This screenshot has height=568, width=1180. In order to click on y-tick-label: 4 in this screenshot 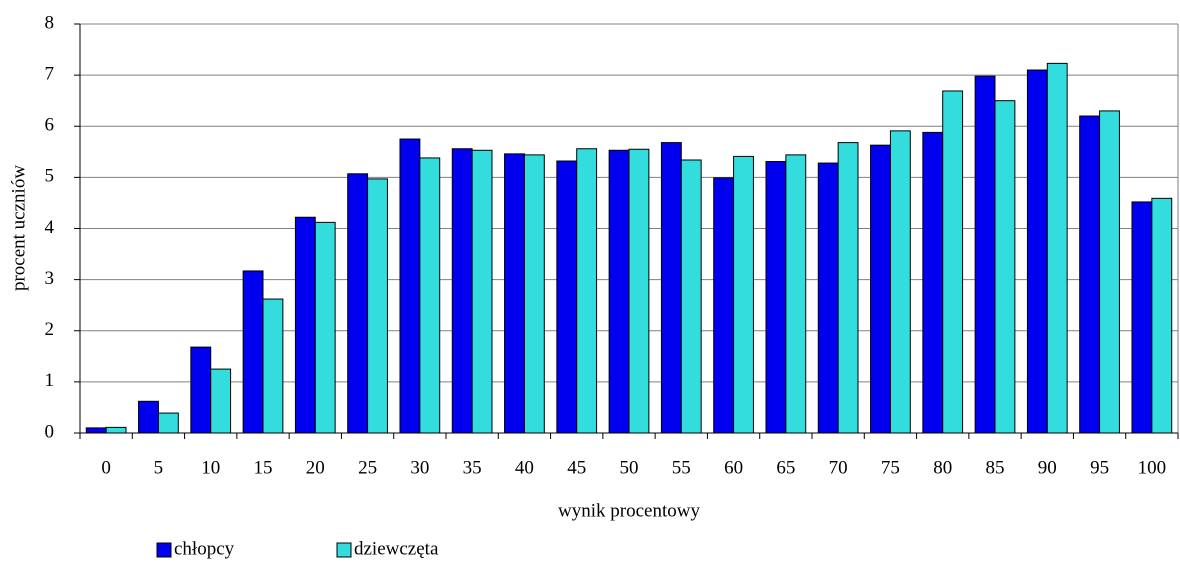, I will do `click(50, 227)`.